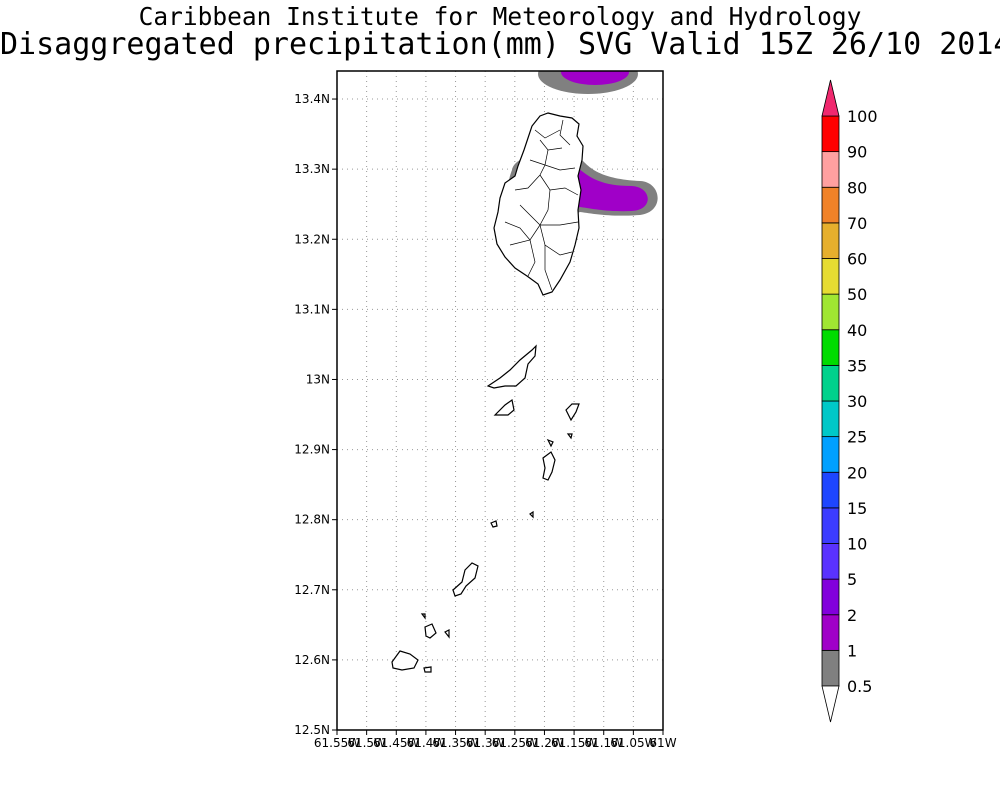  I want to click on lat-tick-label: 12.6N, so click(312, 660).